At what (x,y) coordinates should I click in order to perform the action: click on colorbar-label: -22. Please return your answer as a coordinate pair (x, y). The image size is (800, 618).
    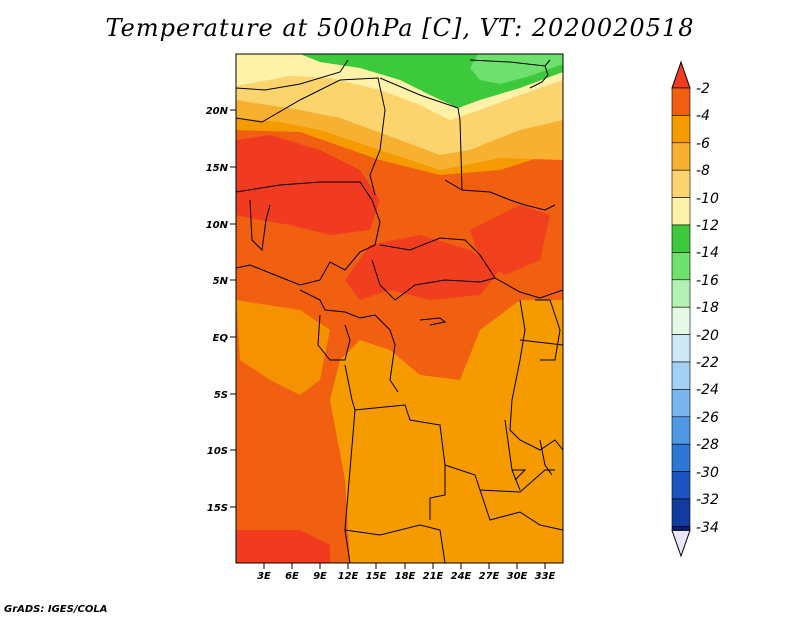
    Looking at the image, I should click on (707, 363).